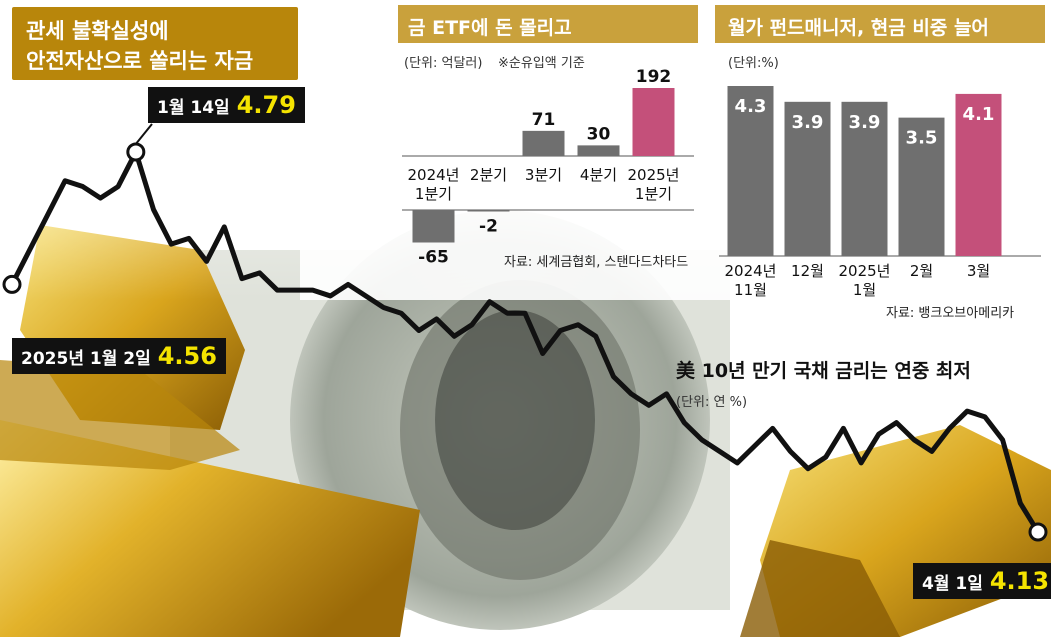 The height and width of the screenshot is (637, 1051). Describe the element at coordinates (952, 583) in the screenshot. I see `callout-end-date: 4월 1일` at that location.